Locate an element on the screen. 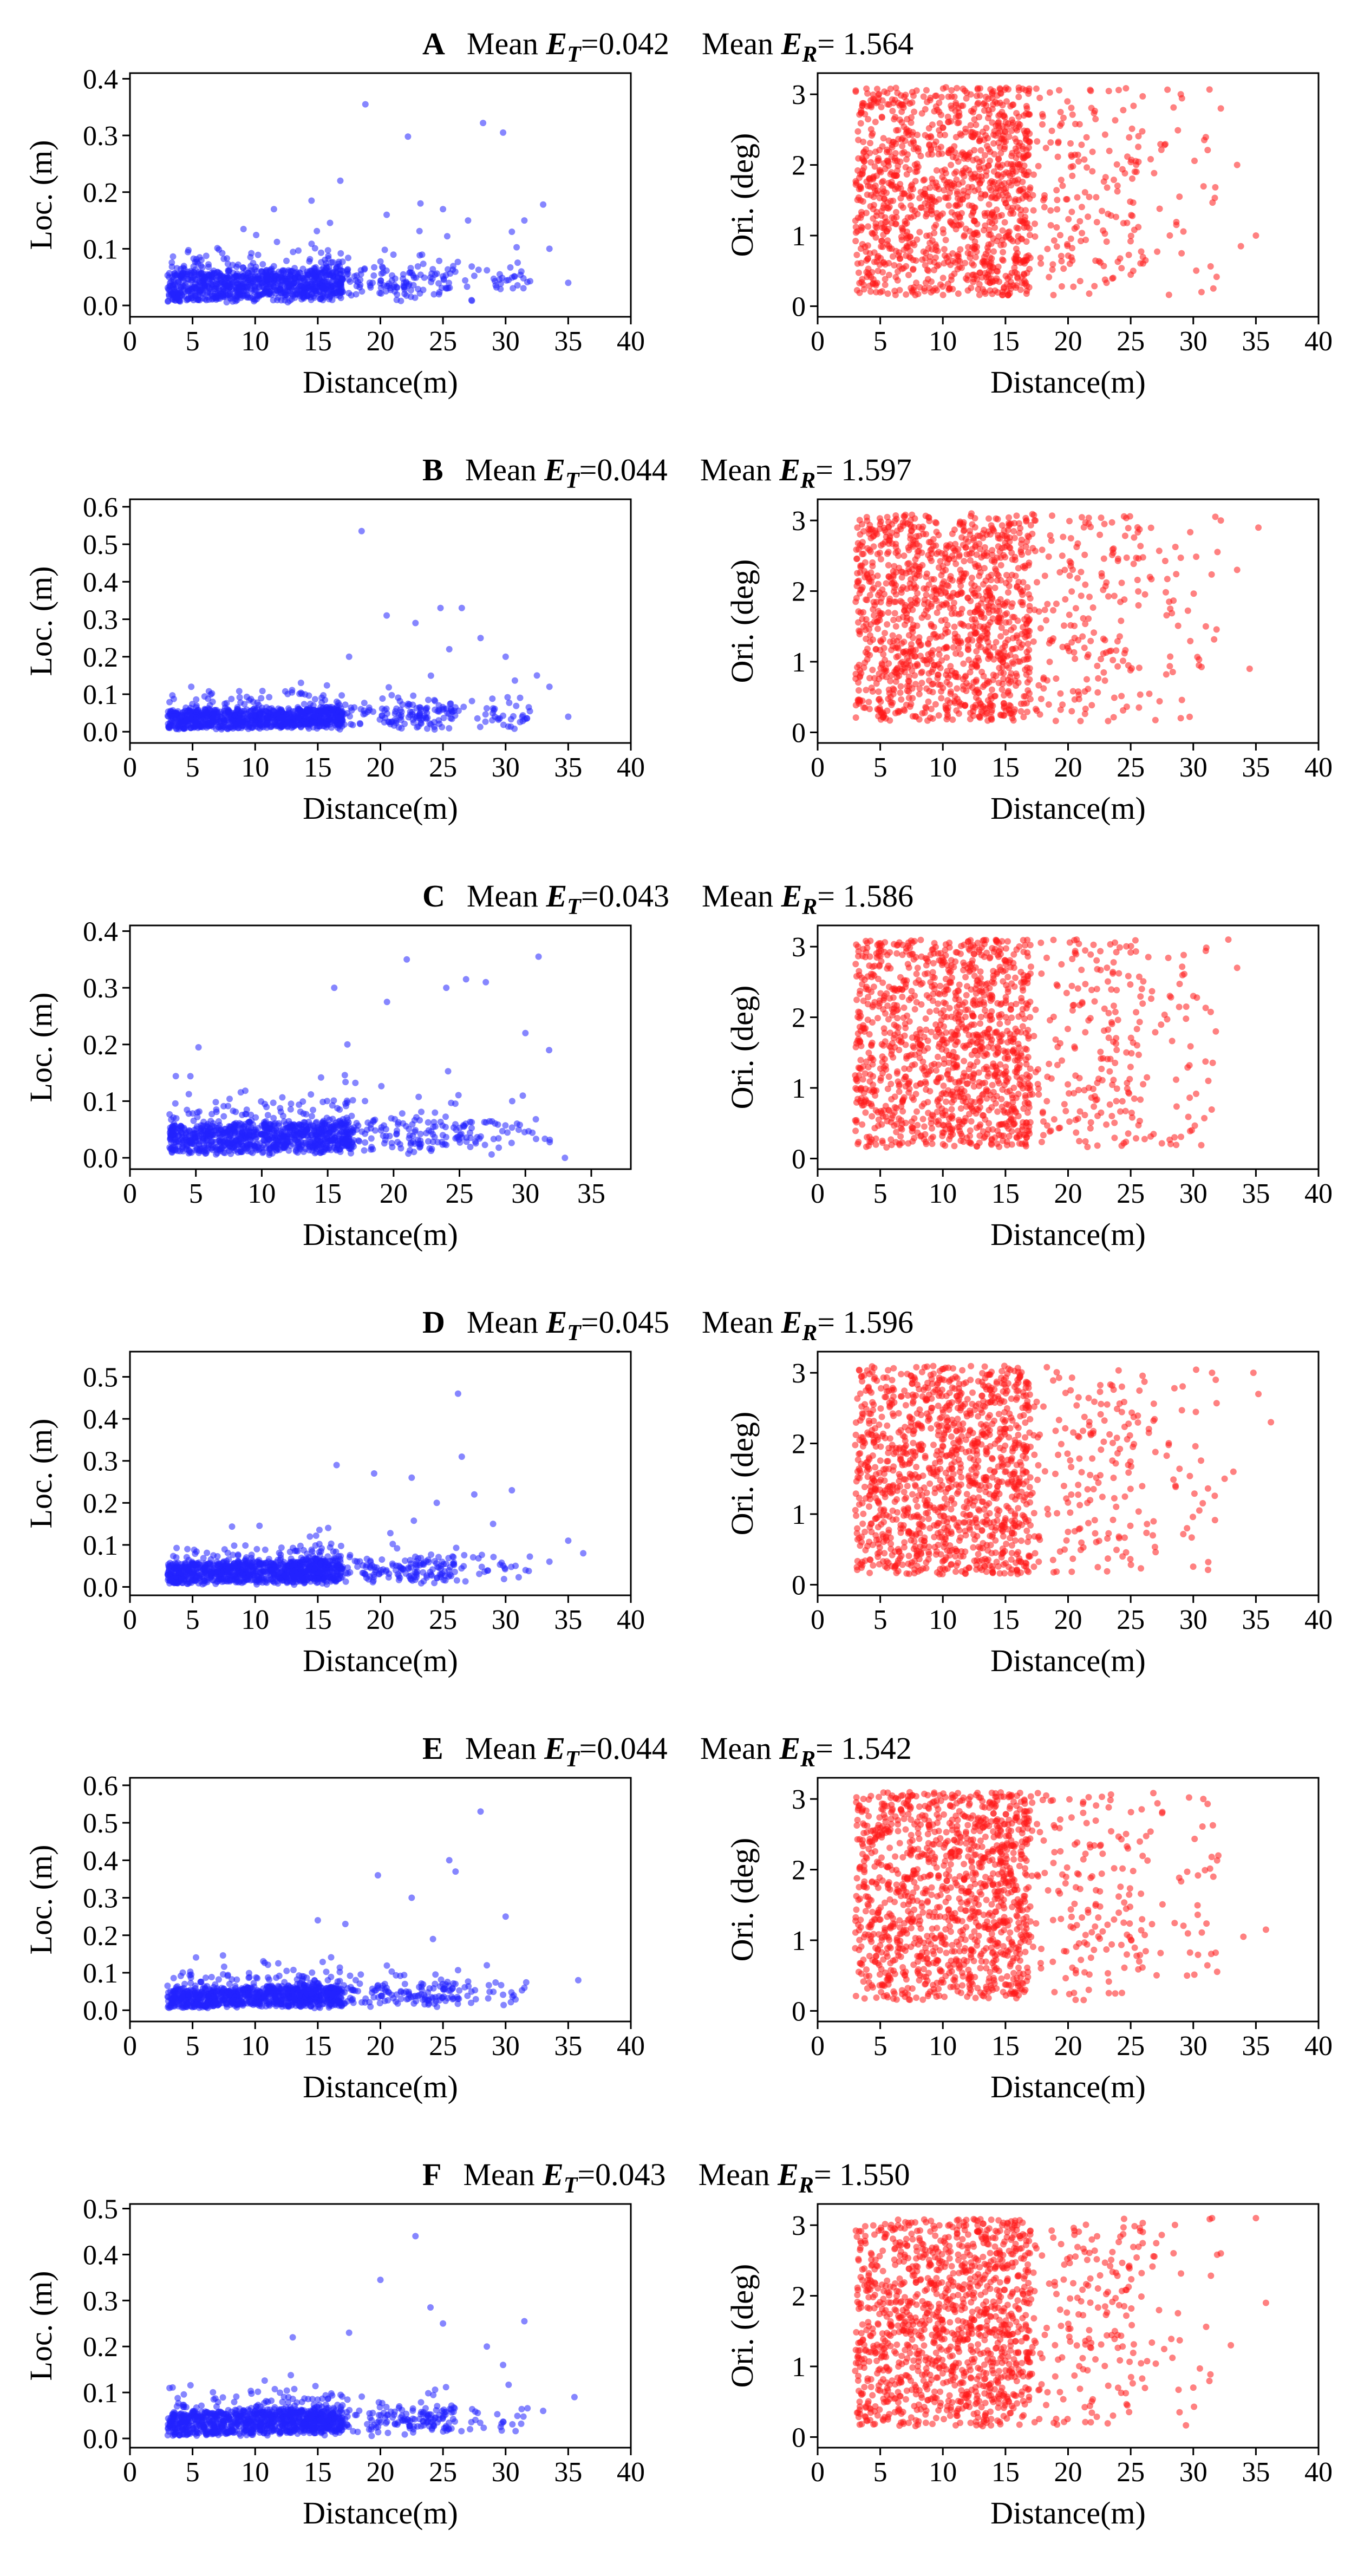 This screenshot has width=1351, height=2576. x-tick-label: 40 is located at coordinates (1319, 341).